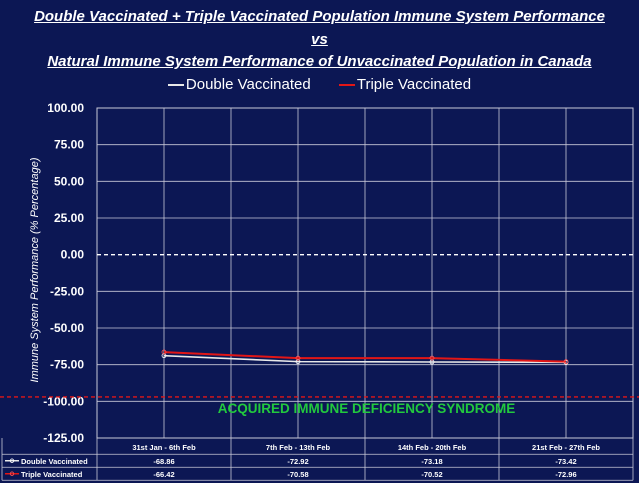 This screenshot has height=483, width=639. What do you see at coordinates (73, 255) in the screenshot?
I see `y-tick-label: 0.00` at bounding box center [73, 255].